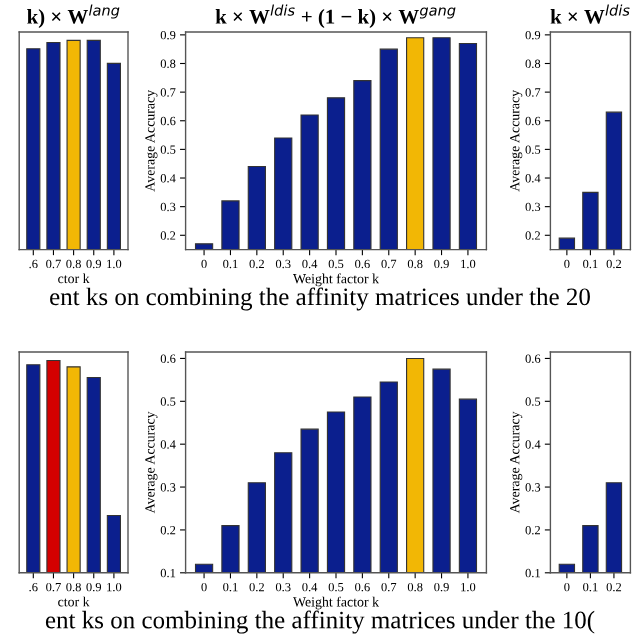  Describe the element at coordinates (590, 14) in the screenshot. I see `chart-title: k × W$^{ldis}$` at that location.